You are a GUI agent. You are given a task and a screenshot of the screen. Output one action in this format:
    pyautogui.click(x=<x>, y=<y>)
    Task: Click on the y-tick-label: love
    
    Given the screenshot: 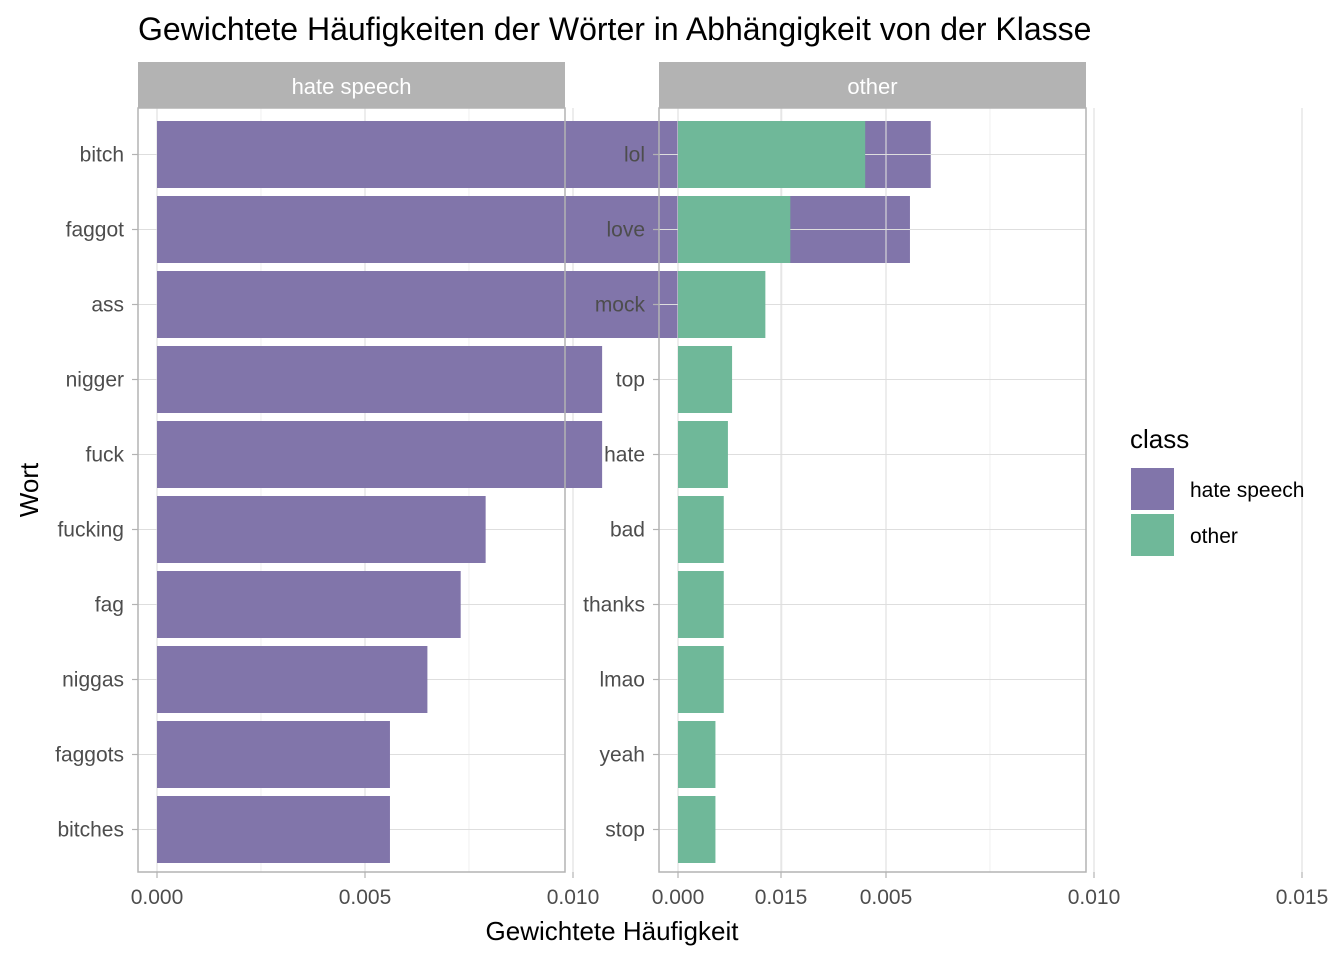 What is the action you would take?
    pyautogui.click(x=625, y=230)
    